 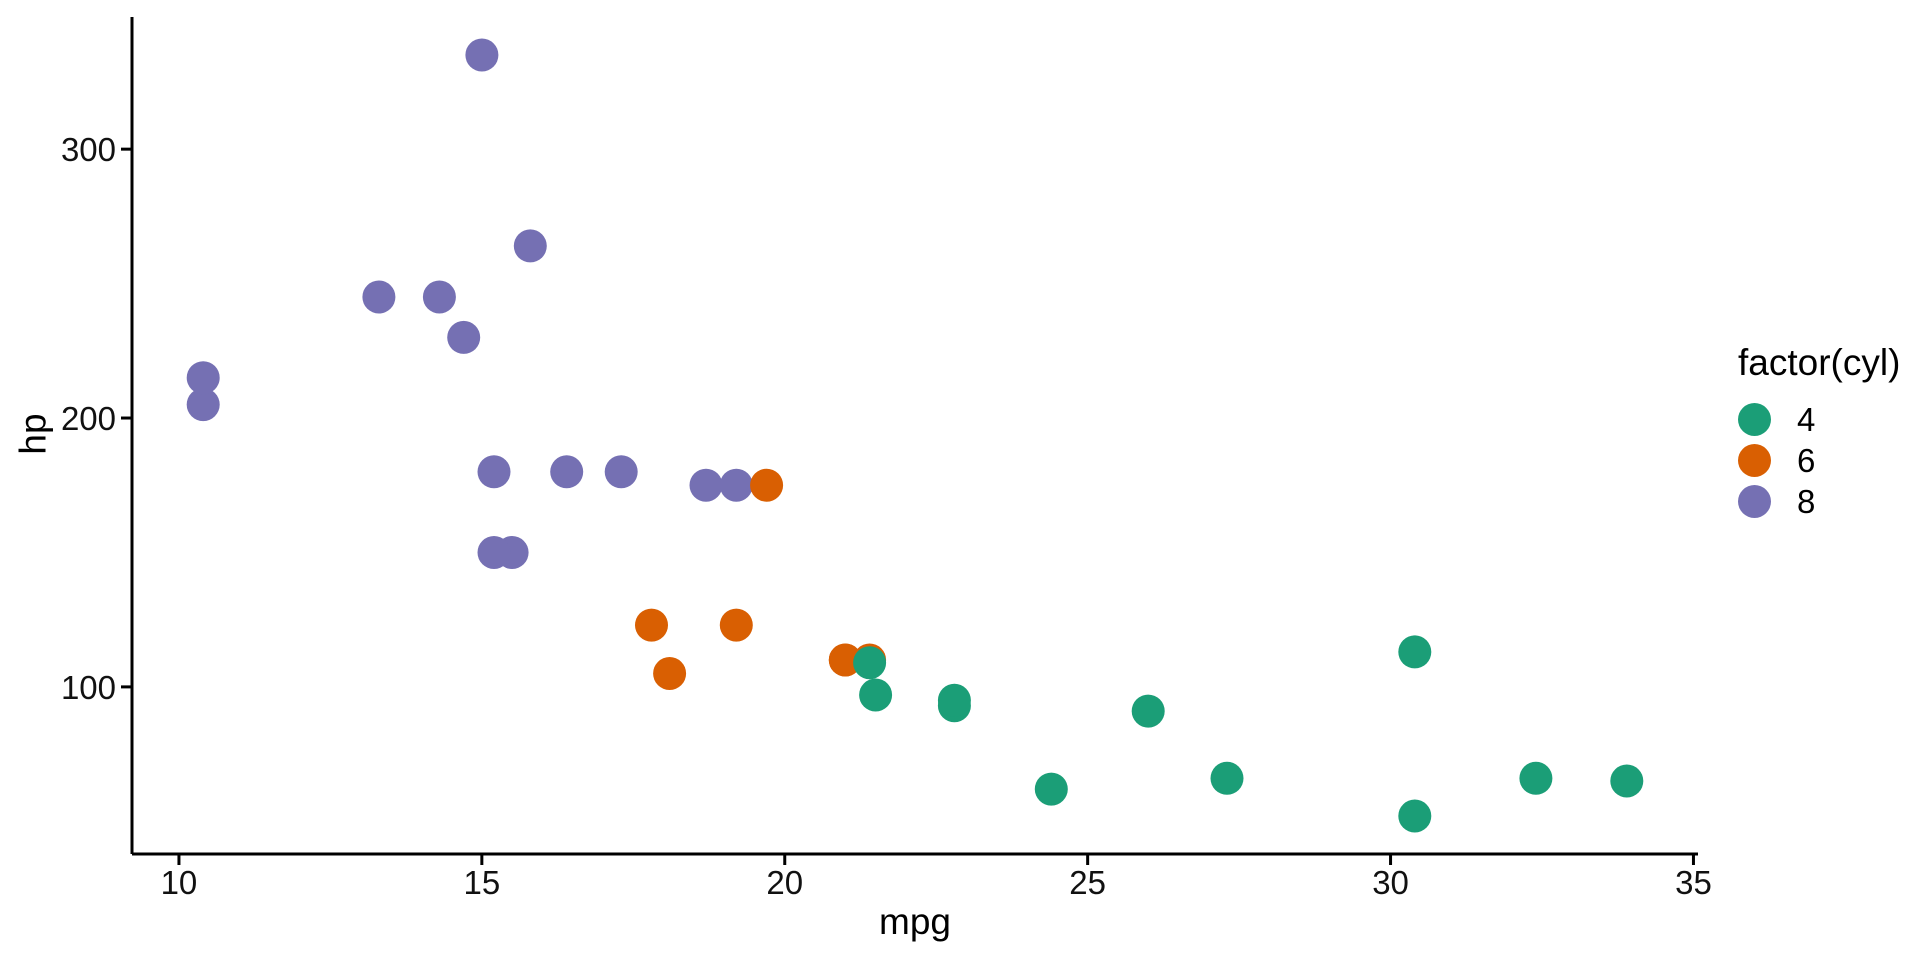 I want to click on y-tick-label: 200, so click(x=88, y=418).